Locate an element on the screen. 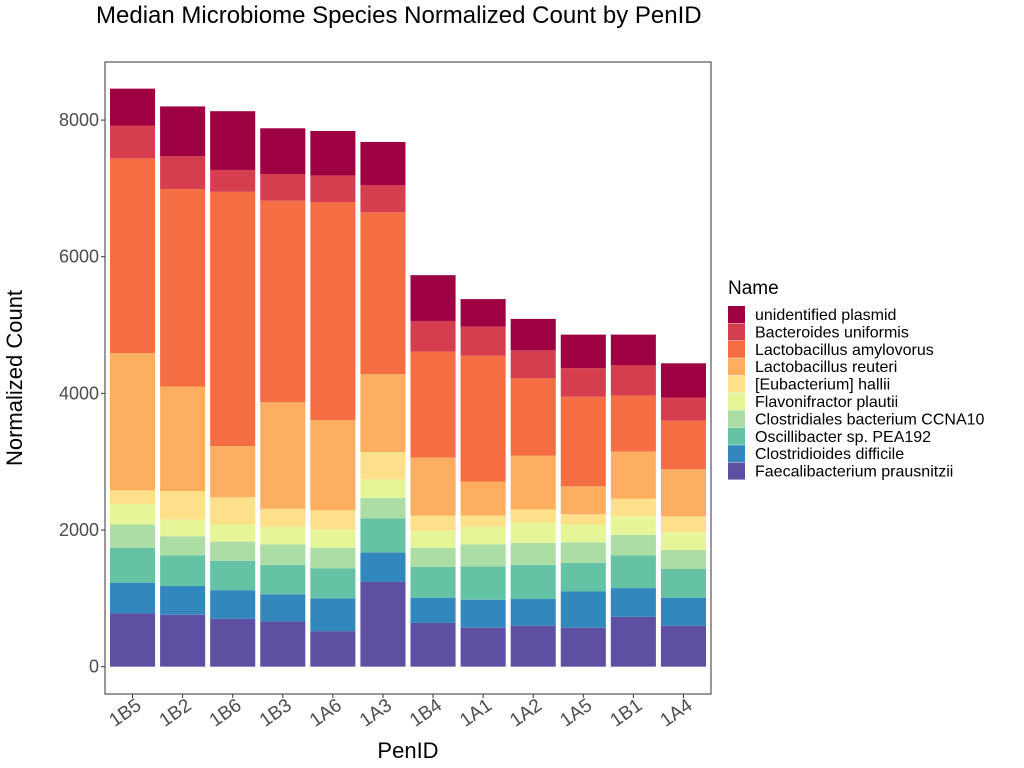 The height and width of the screenshot is (768, 1024). legend-label-2: Oscillibacter sp. PEA192 is located at coordinates (843, 437).